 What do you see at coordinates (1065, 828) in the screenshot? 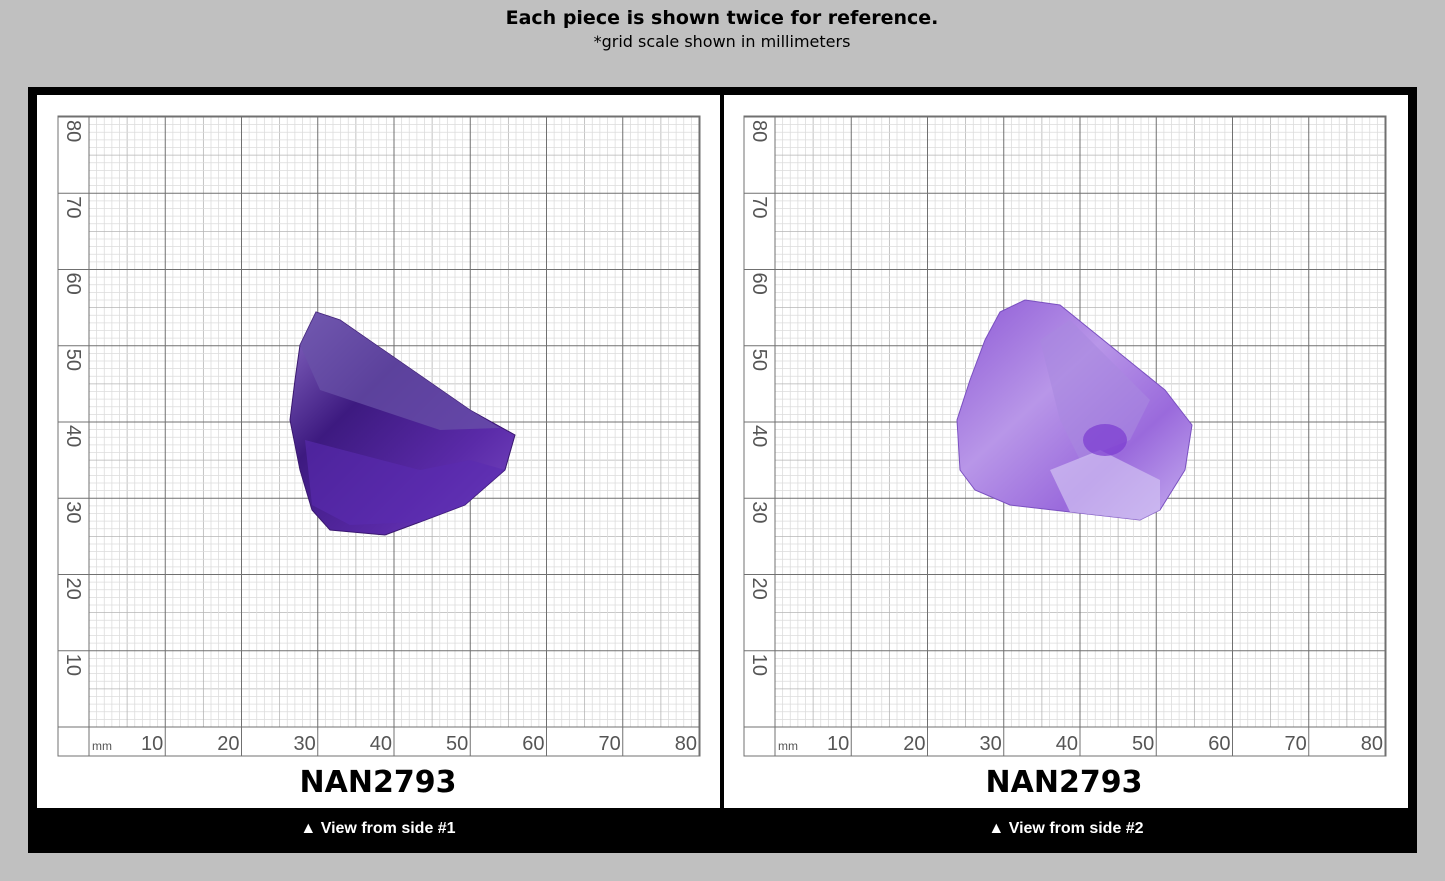
I see `view-caption: ▲ View from side #2` at bounding box center [1065, 828].